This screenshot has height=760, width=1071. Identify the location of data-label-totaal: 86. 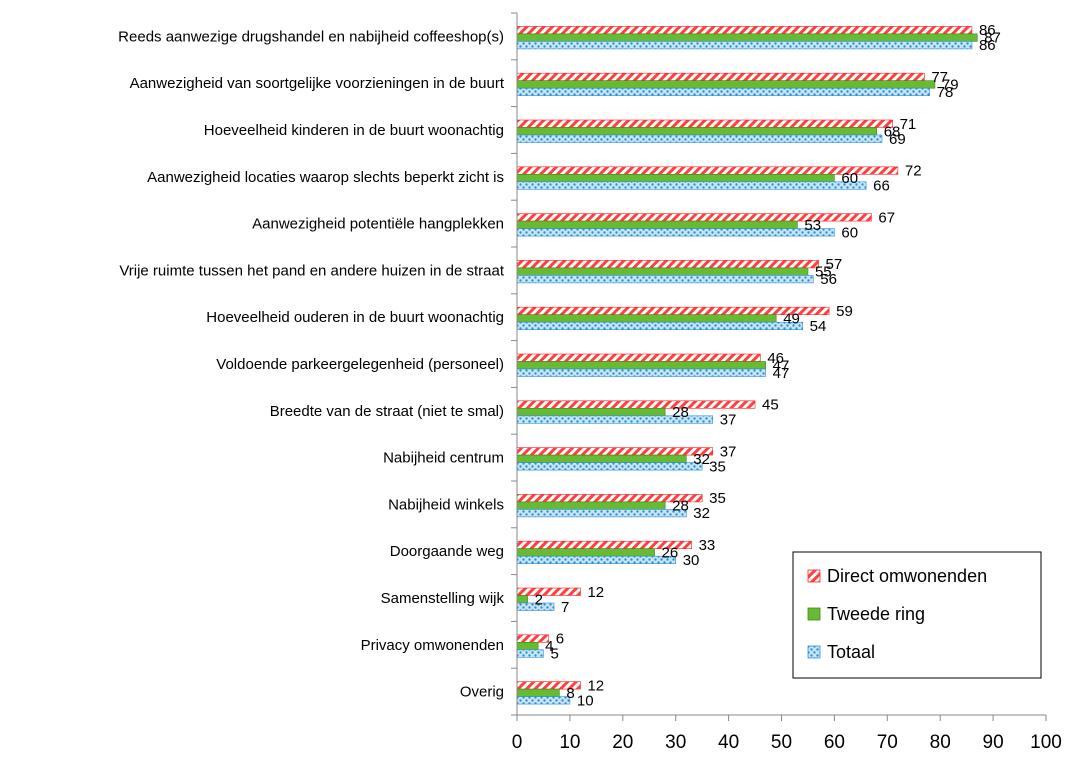
(987, 45).